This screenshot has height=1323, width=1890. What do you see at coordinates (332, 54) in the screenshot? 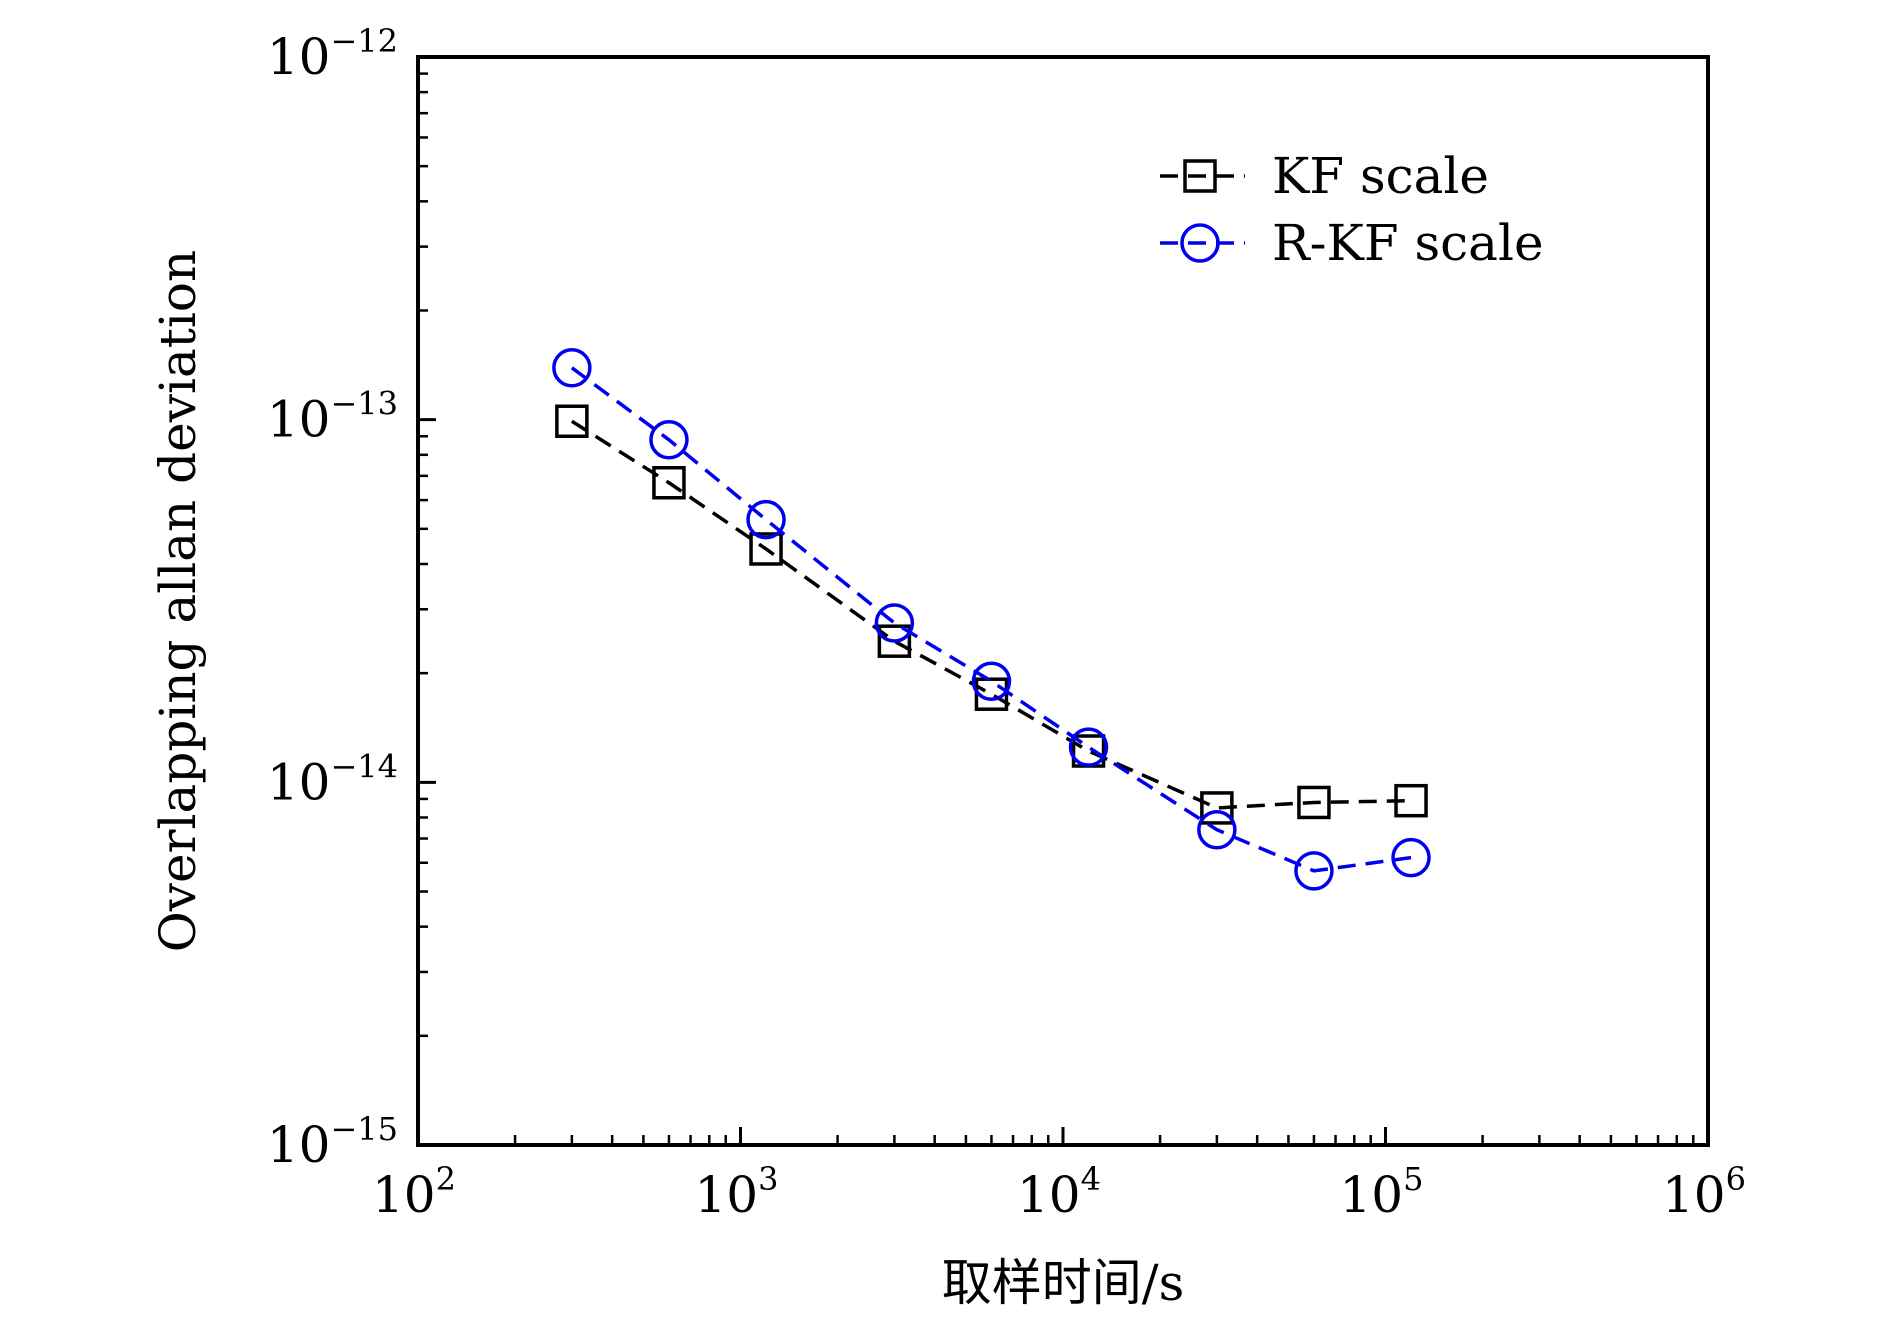
I see `y-tick-label: 10−12` at bounding box center [332, 54].